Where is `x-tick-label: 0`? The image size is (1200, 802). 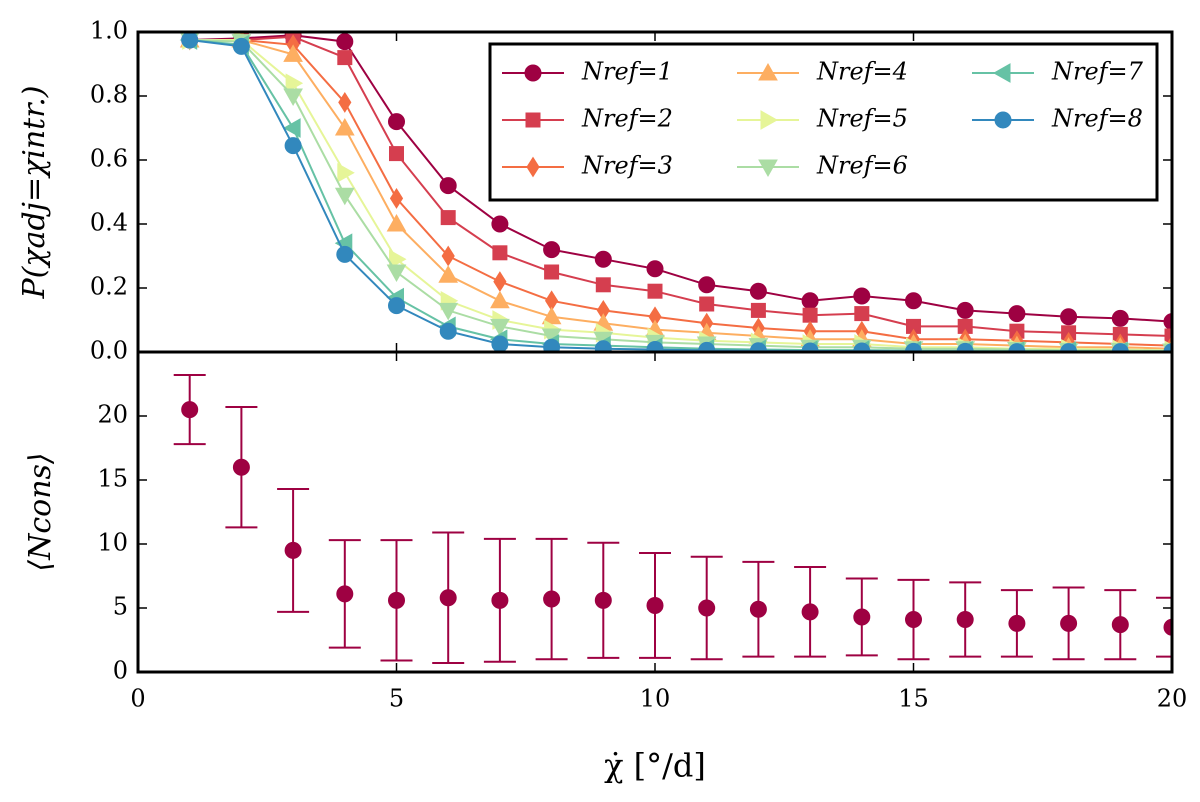 x-tick-label: 0 is located at coordinates (137, 699).